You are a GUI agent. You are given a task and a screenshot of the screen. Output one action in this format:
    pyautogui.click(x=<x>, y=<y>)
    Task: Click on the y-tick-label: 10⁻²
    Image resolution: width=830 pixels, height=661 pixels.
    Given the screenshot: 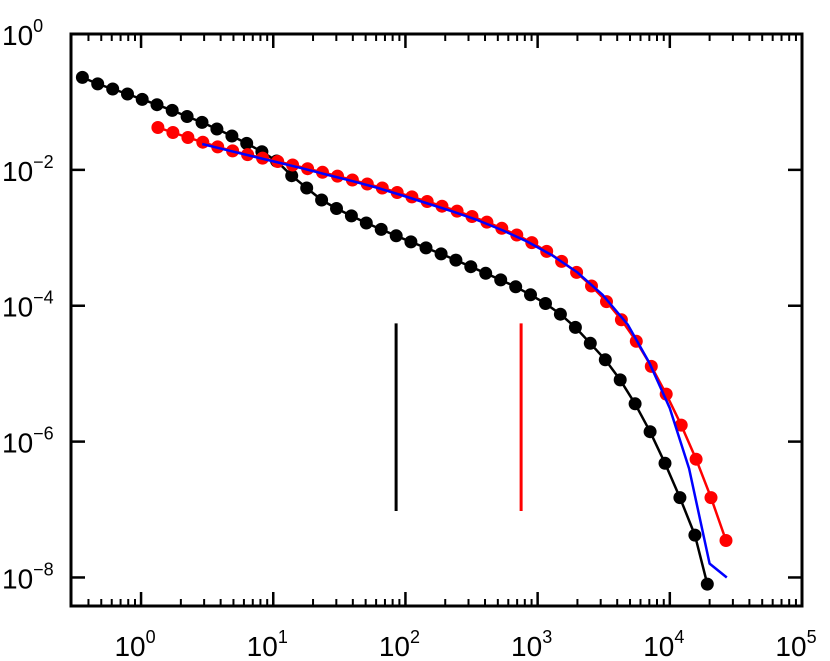 What is the action you would take?
    pyautogui.click(x=28, y=169)
    